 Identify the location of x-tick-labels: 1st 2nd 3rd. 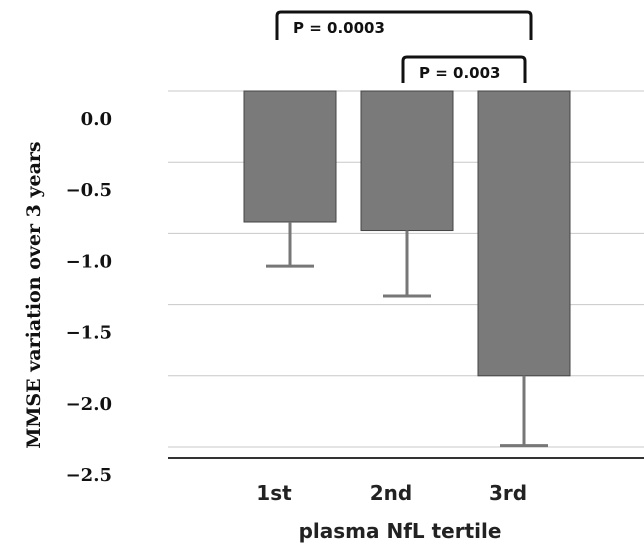
(391, 493).